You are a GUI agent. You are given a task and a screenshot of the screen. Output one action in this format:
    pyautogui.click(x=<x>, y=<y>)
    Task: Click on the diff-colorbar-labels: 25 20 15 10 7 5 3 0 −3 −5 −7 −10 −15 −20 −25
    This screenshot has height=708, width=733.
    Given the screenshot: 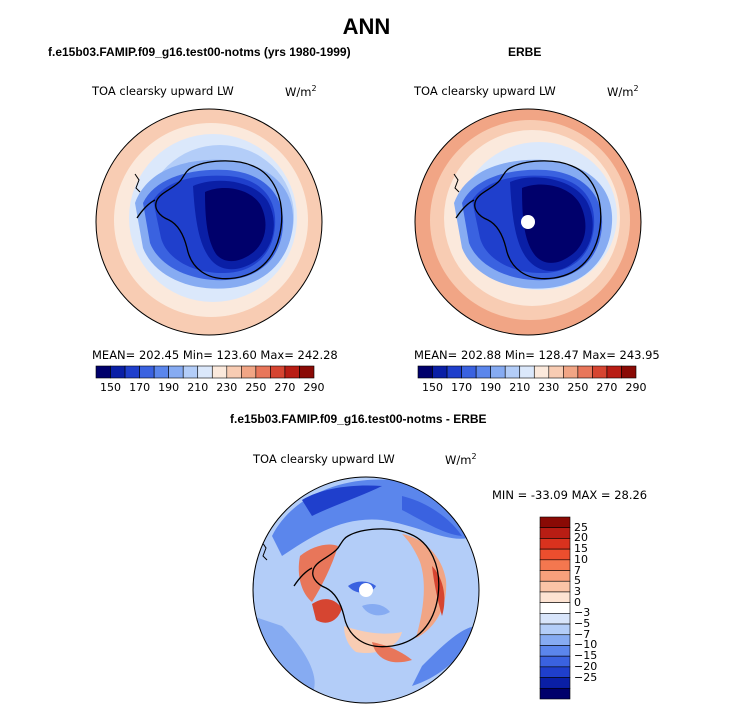 What is the action you would take?
    pyautogui.click(x=594, y=608)
    